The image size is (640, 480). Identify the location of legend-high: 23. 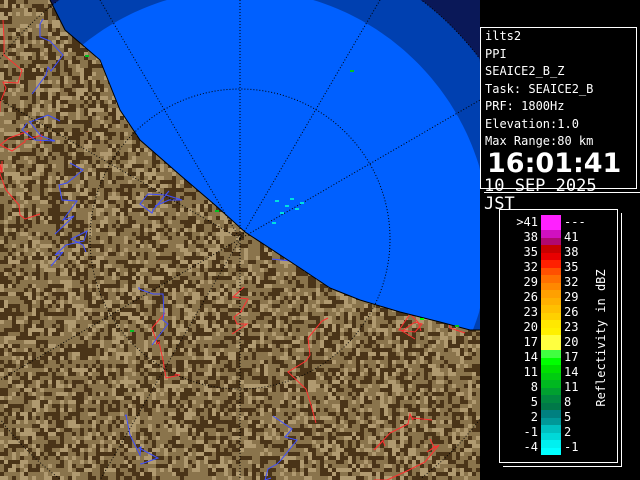
(571, 327).